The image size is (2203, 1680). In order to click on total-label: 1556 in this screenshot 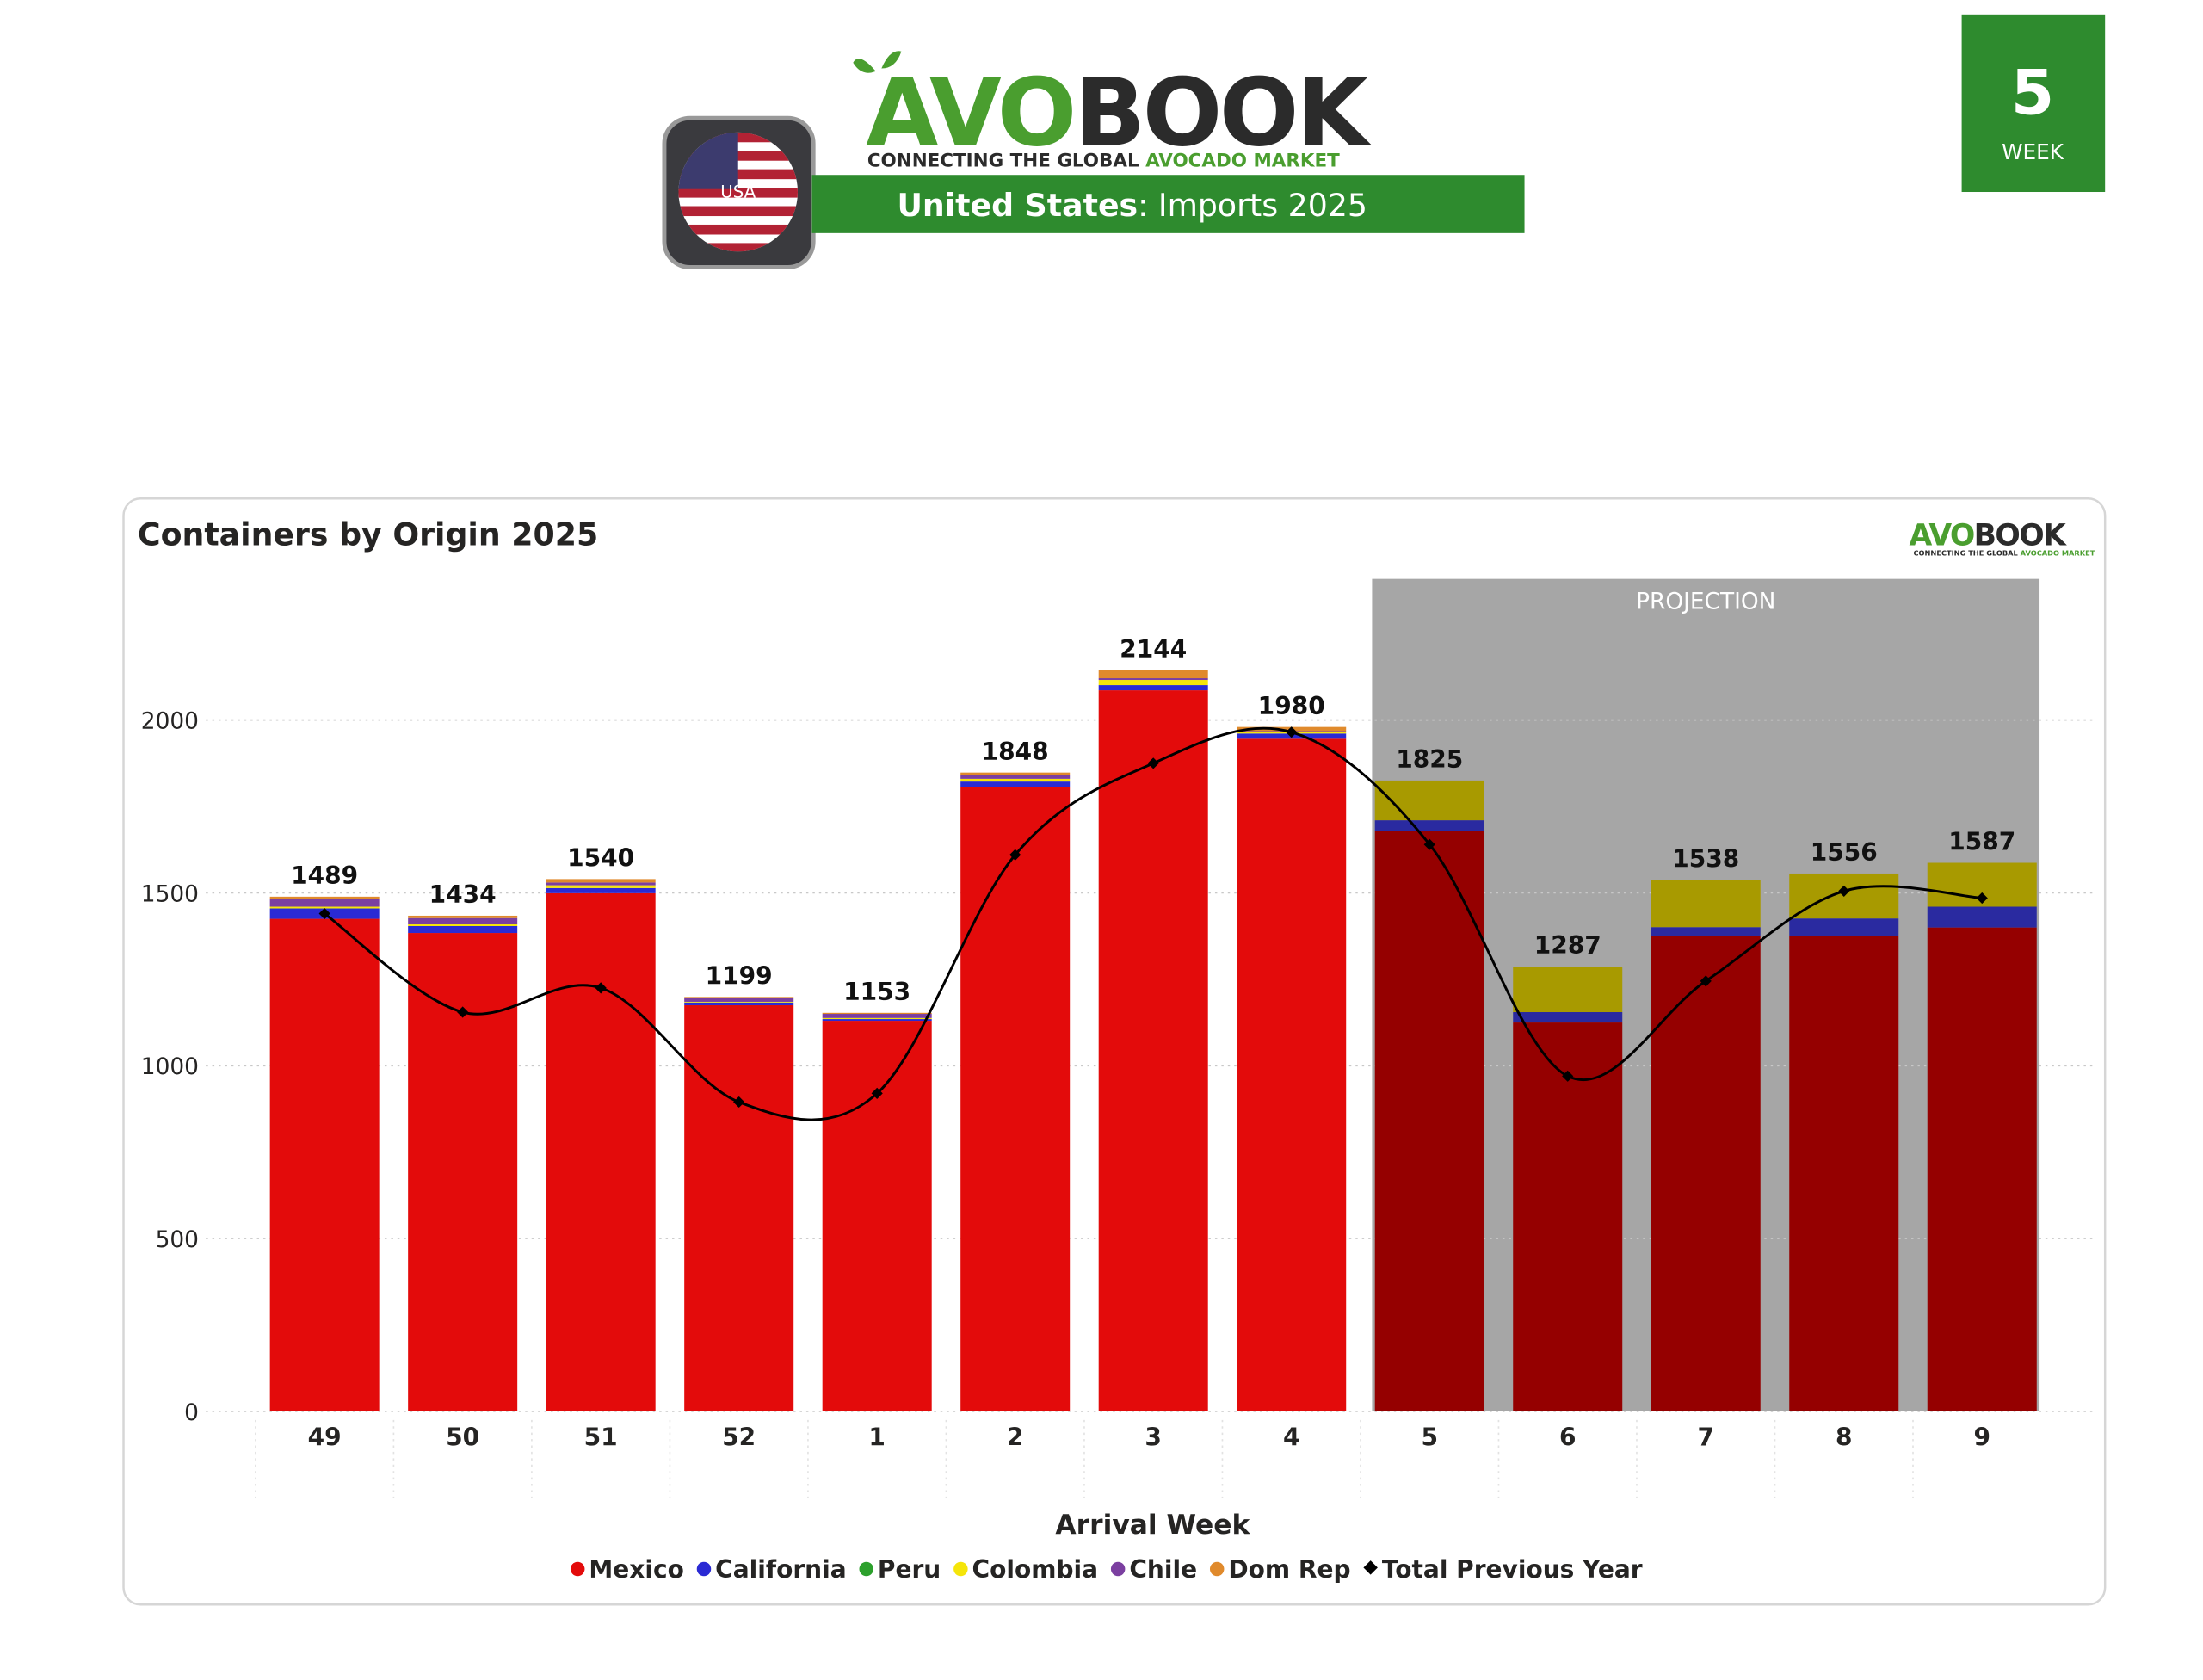, I will do `click(1844, 852)`.